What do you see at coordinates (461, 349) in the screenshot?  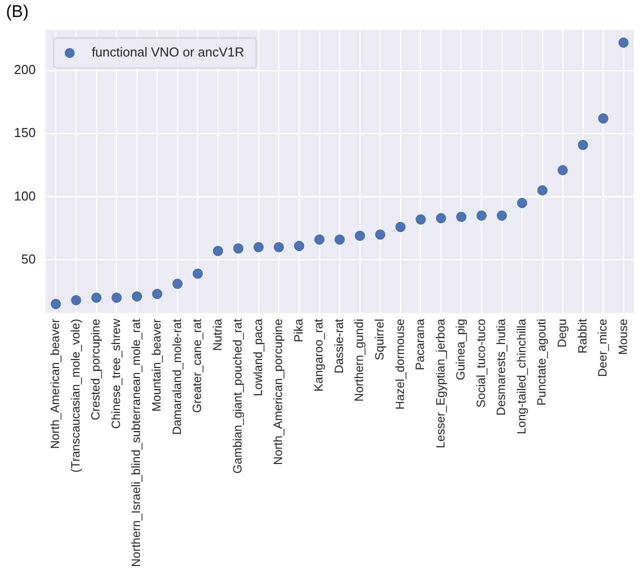 I see `x-tick-label: Guinea_pig` at bounding box center [461, 349].